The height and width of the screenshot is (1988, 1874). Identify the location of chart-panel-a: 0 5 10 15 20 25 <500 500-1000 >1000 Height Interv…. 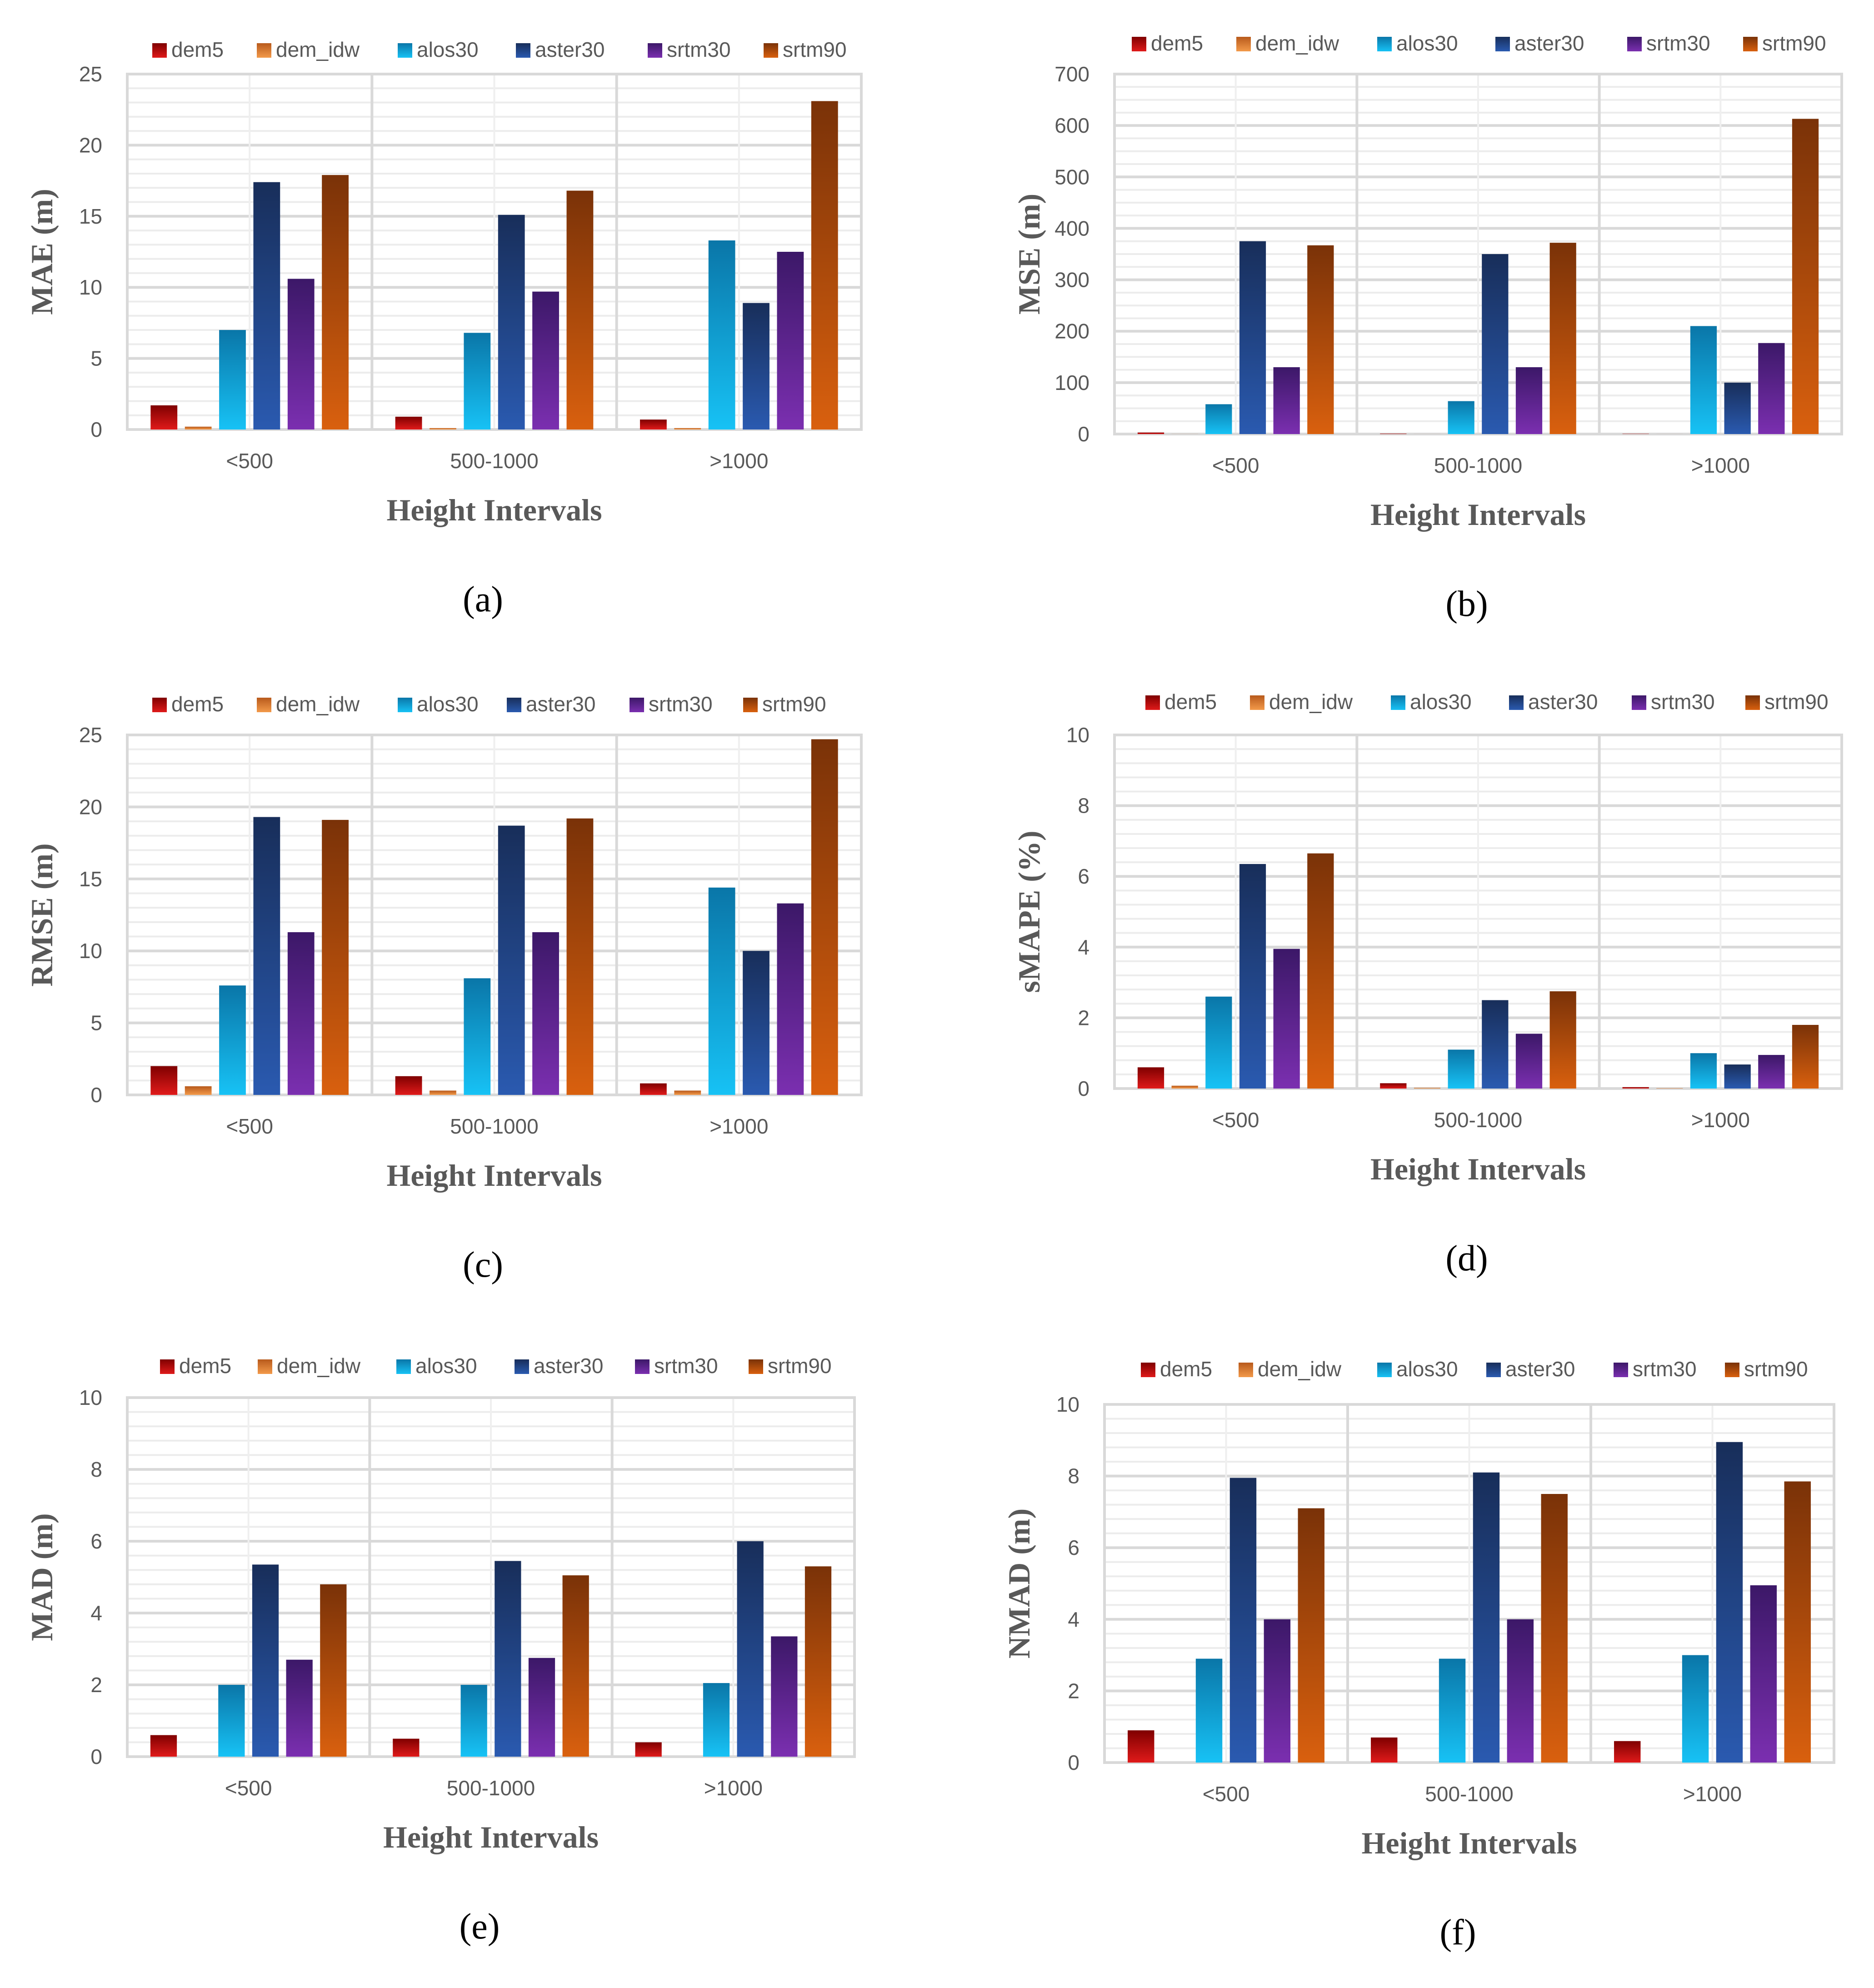
(444, 328).